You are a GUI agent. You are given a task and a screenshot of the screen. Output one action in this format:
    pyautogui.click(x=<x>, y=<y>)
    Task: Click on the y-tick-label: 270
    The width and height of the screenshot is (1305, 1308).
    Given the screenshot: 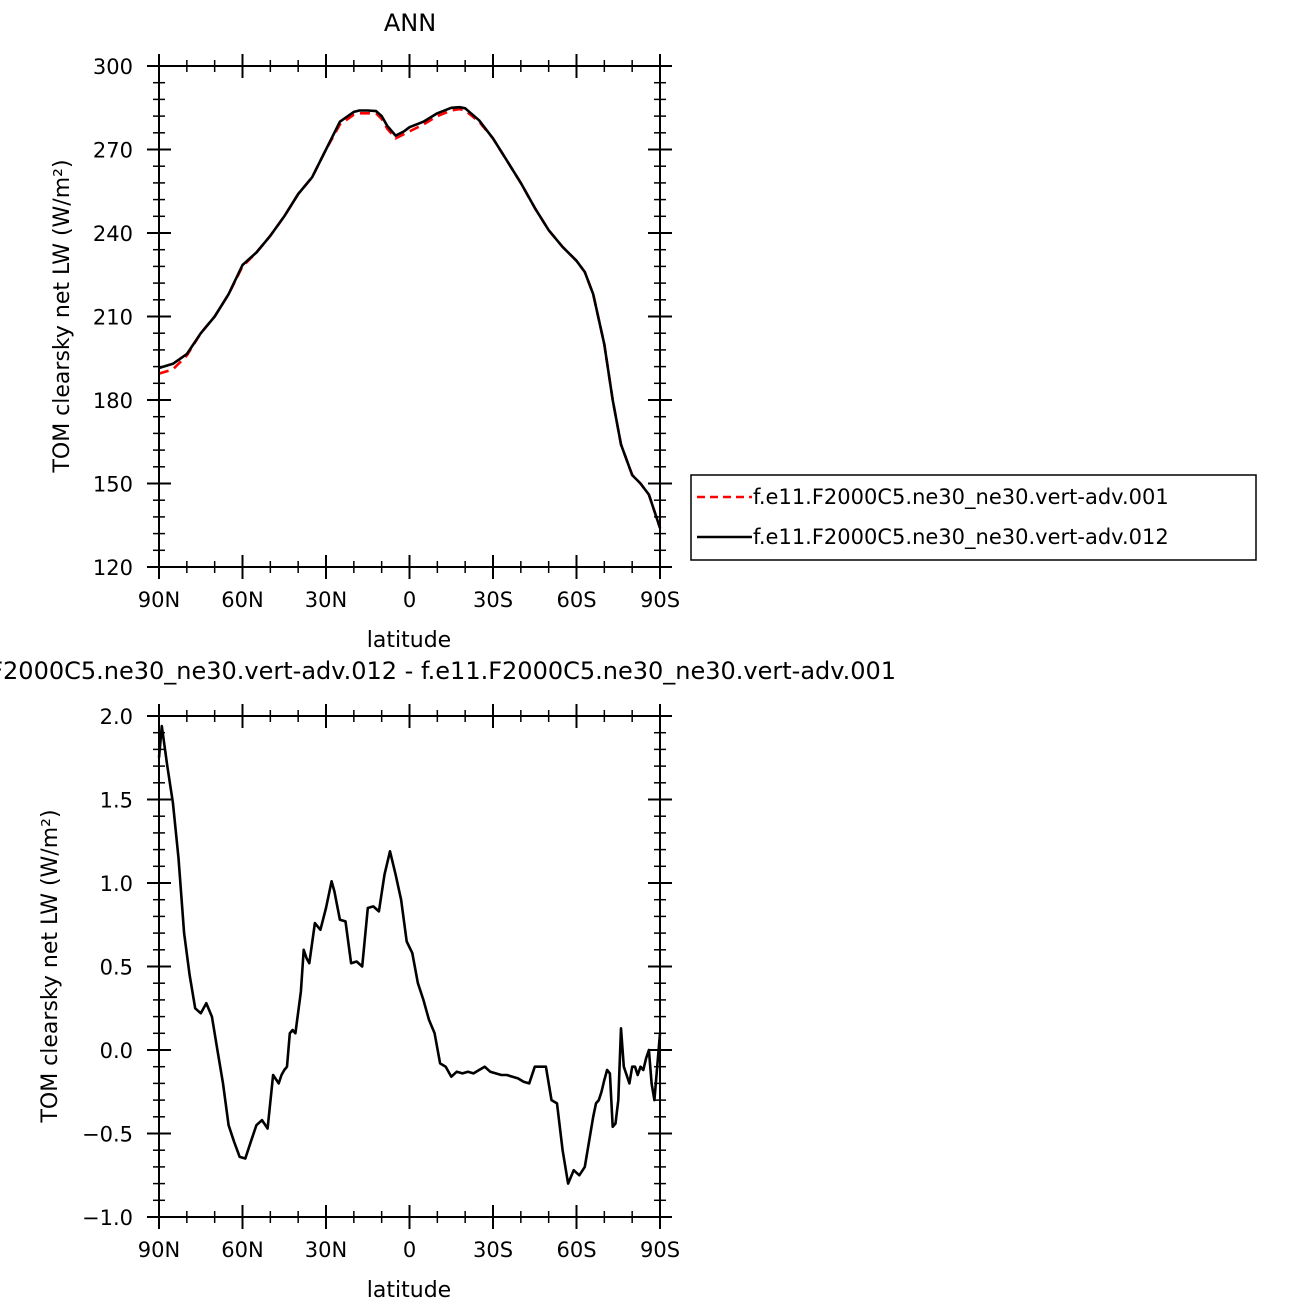 What is the action you would take?
    pyautogui.click(x=113, y=151)
    